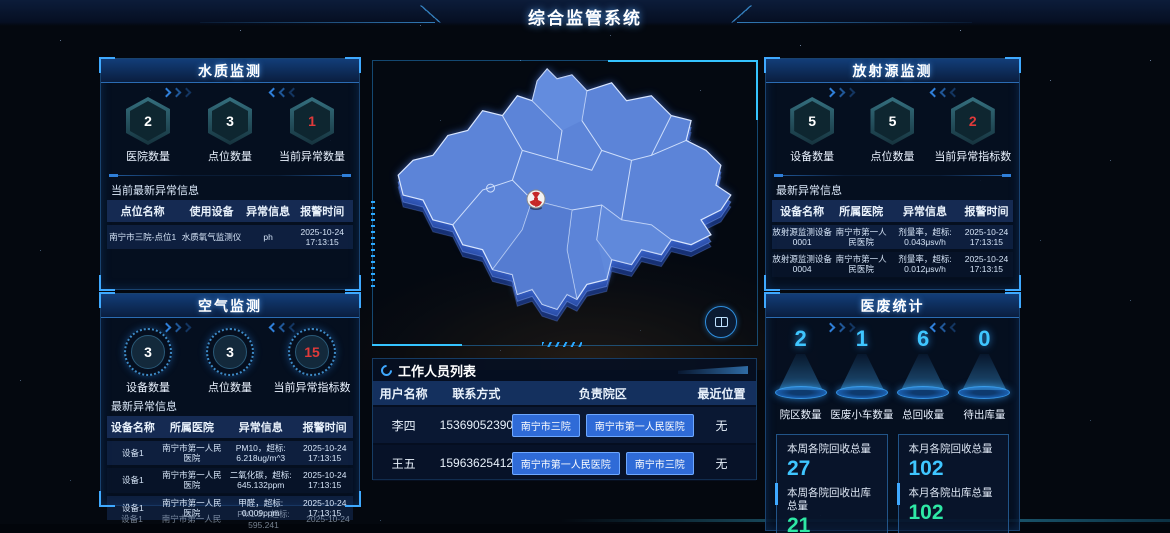 Image resolution: width=1170 pixels, height=533 pixels. What do you see at coordinates (536, 200) in the screenshot?
I see `radiation-marker-icon` at bounding box center [536, 200].